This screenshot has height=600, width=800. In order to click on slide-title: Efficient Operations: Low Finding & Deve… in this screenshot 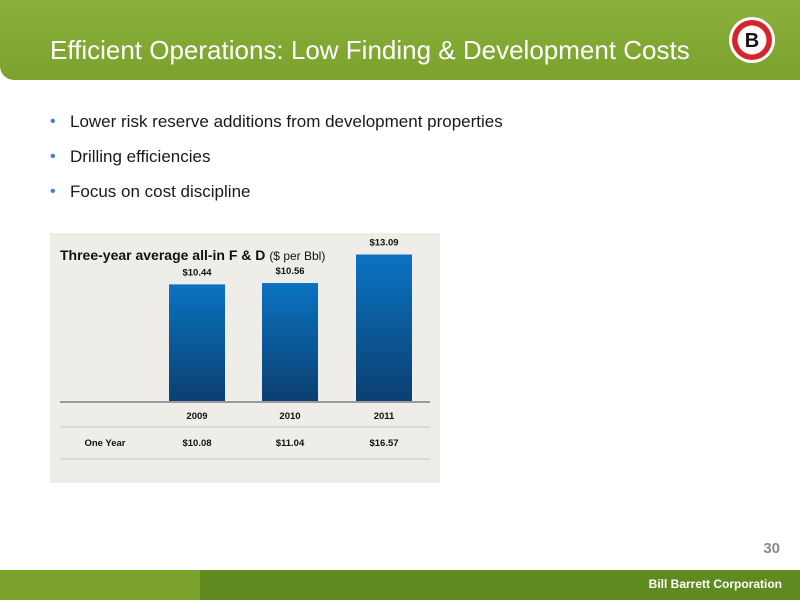, I will do `click(370, 50)`.